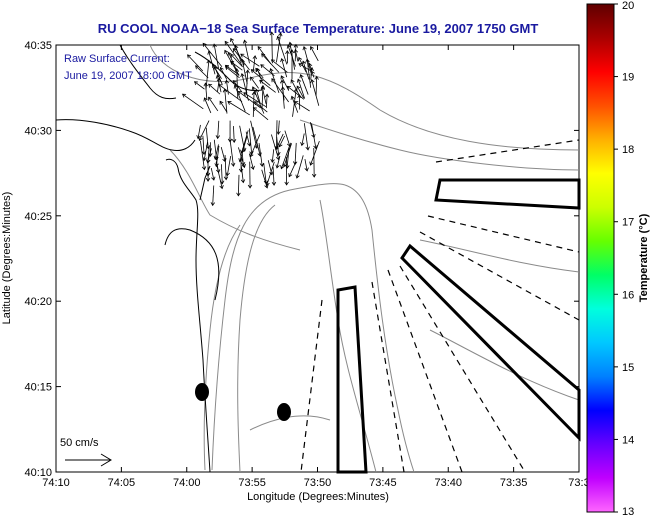  I want to click on y-tick-label: 40:15, so click(38, 388).